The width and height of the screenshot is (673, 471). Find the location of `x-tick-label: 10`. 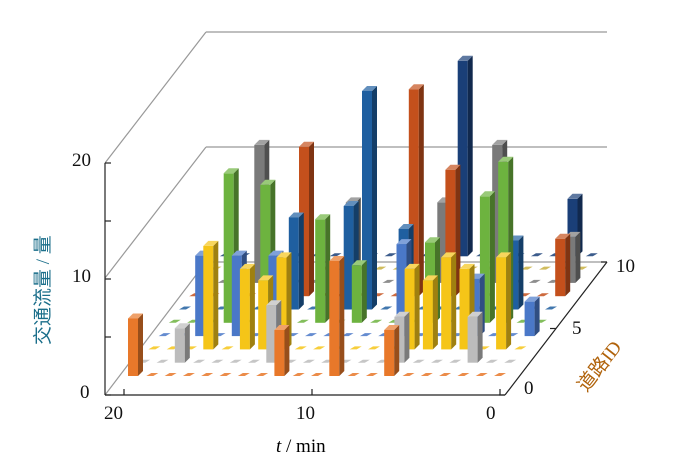

x-tick-label: 10 is located at coordinates (305, 413).